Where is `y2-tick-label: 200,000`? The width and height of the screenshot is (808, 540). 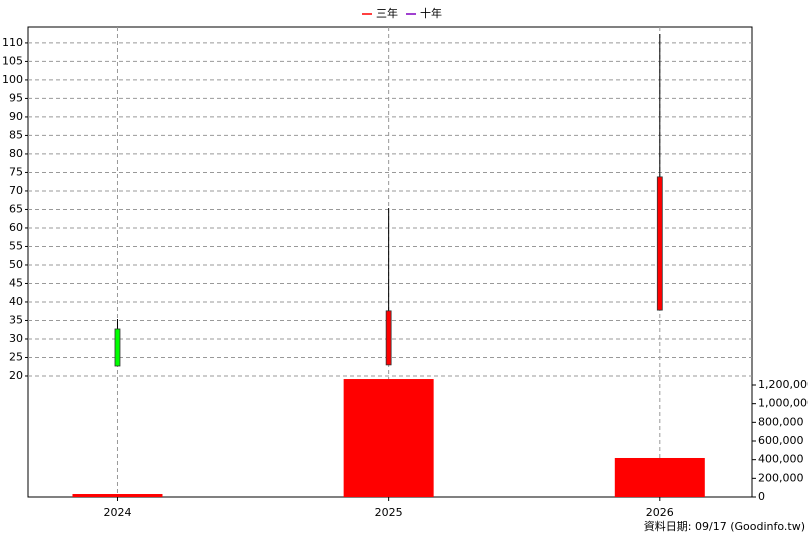
y2-tick-label: 200,000 is located at coordinates (781, 477).